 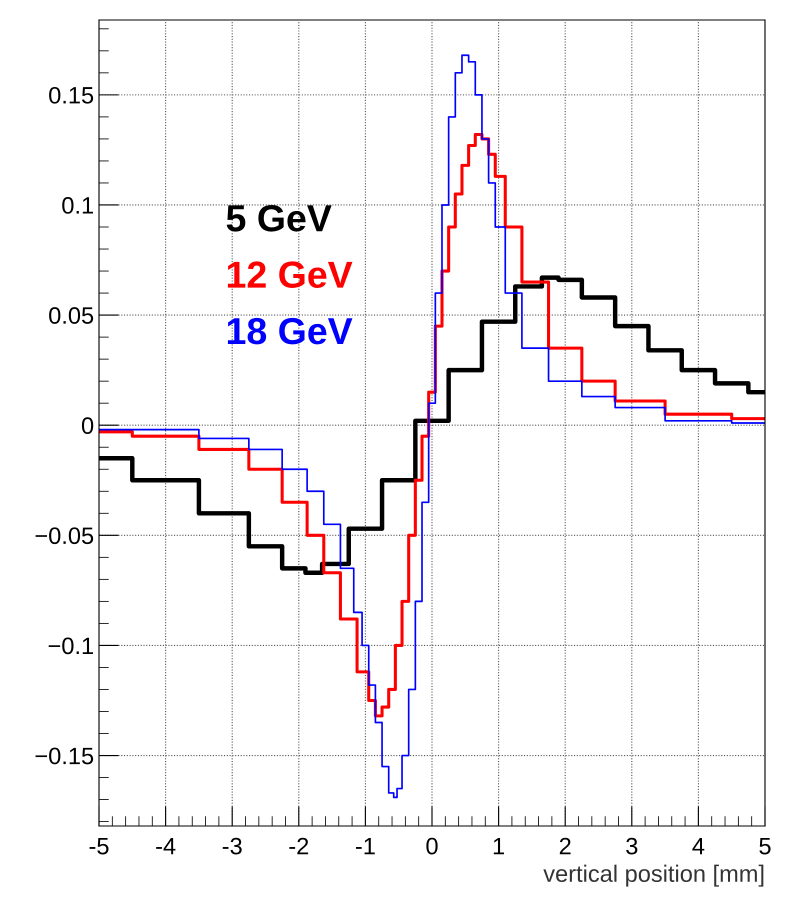 What do you see at coordinates (99, 846) in the screenshot?
I see `x-tick-label: -5` at bounding box center [99, 846].